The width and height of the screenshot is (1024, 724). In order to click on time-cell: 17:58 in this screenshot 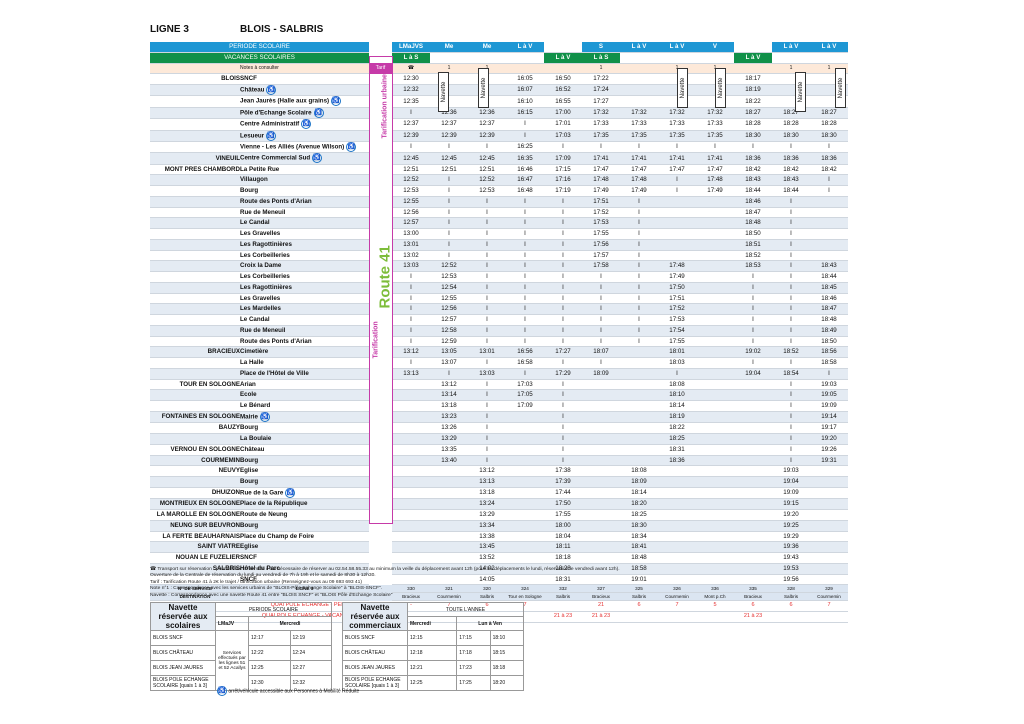, I will do `click(601, 266)`.